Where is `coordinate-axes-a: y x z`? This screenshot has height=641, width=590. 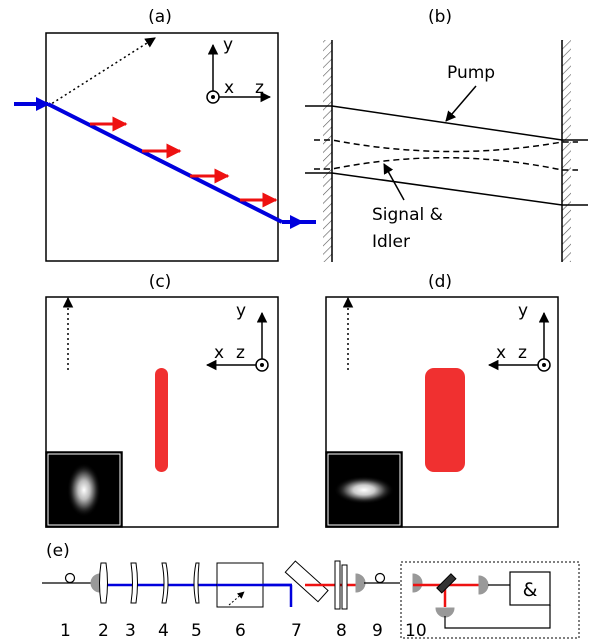
coordinate-axes-a: y x z is located at coordinates (239, 69).